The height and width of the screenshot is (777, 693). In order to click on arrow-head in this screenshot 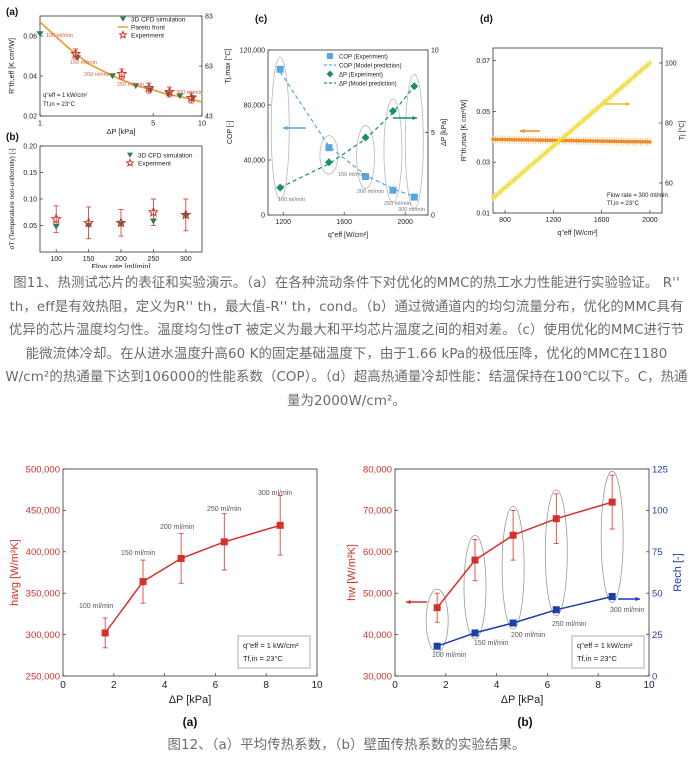, I will do `click(285, 128)`.